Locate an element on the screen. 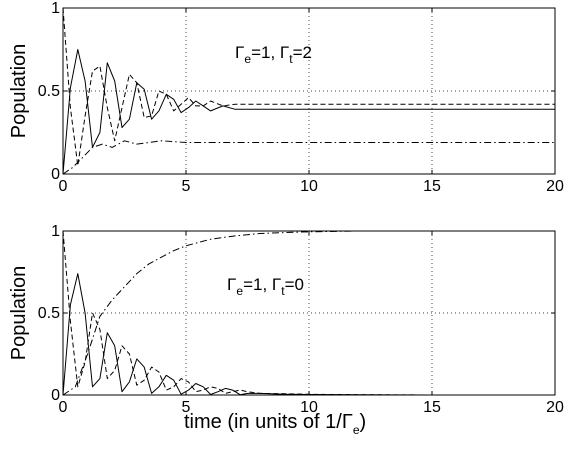  annotation-value: =0 is located at coordinates (294, 284).